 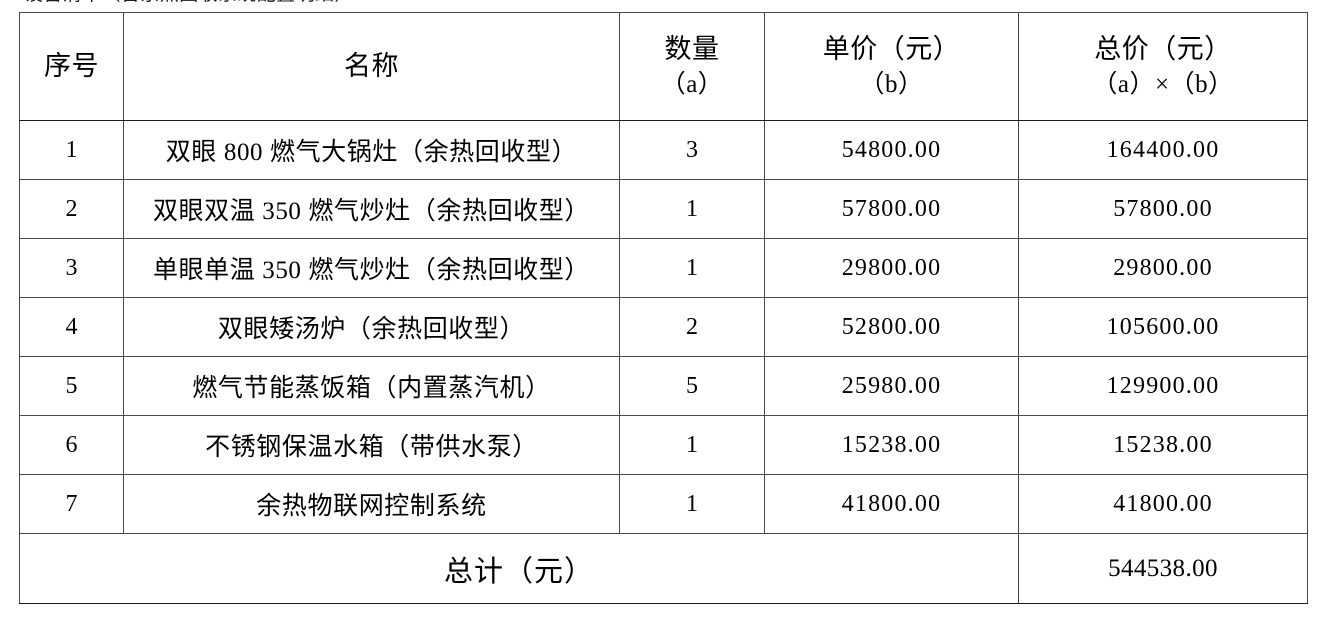 I want to click on cell-total-price: 129900.00, so click(x=1163, y=386).